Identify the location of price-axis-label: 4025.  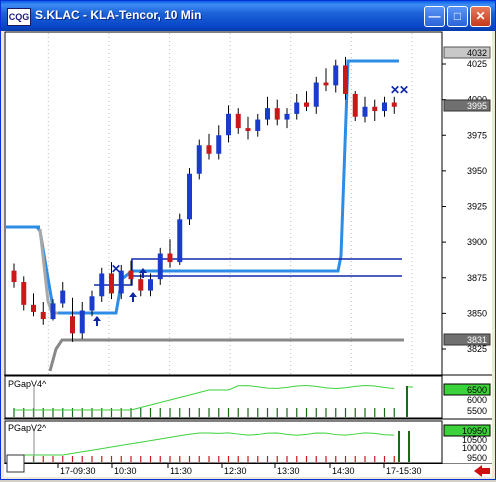
(477, 64).